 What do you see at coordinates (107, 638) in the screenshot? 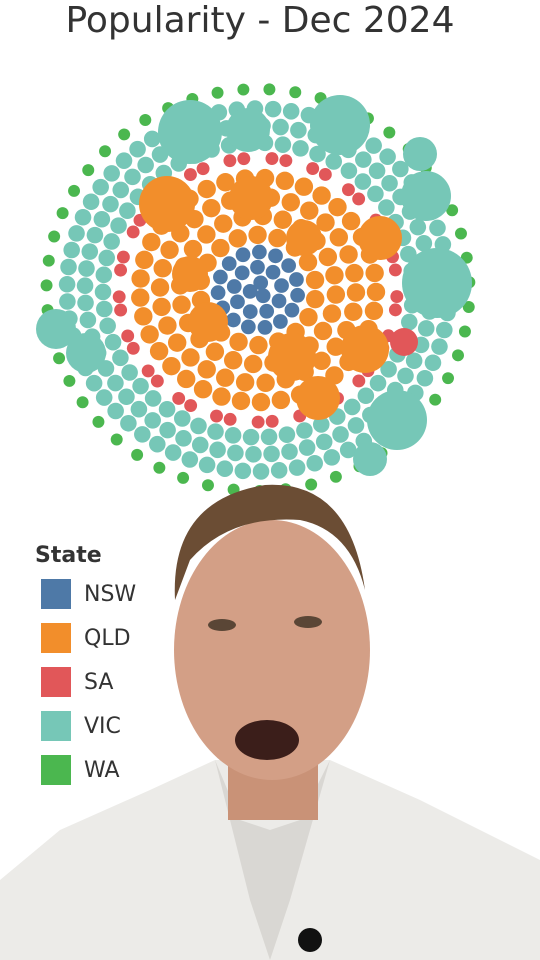
I see `legend-label: QLD` at bounding box center [107, 638].